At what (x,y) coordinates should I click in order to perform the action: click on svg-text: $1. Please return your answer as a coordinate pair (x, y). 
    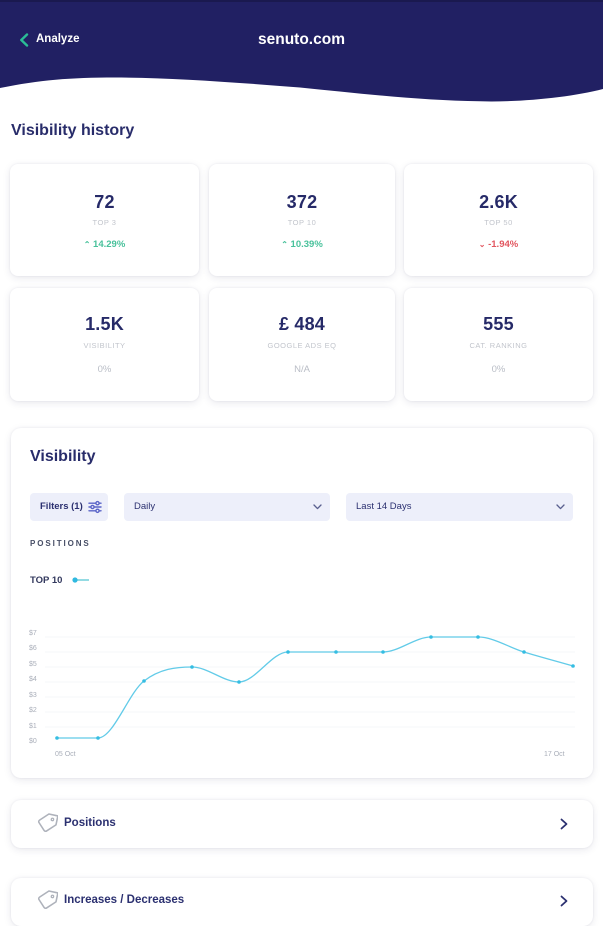
    Looking at the image, I should click on (33, 726).